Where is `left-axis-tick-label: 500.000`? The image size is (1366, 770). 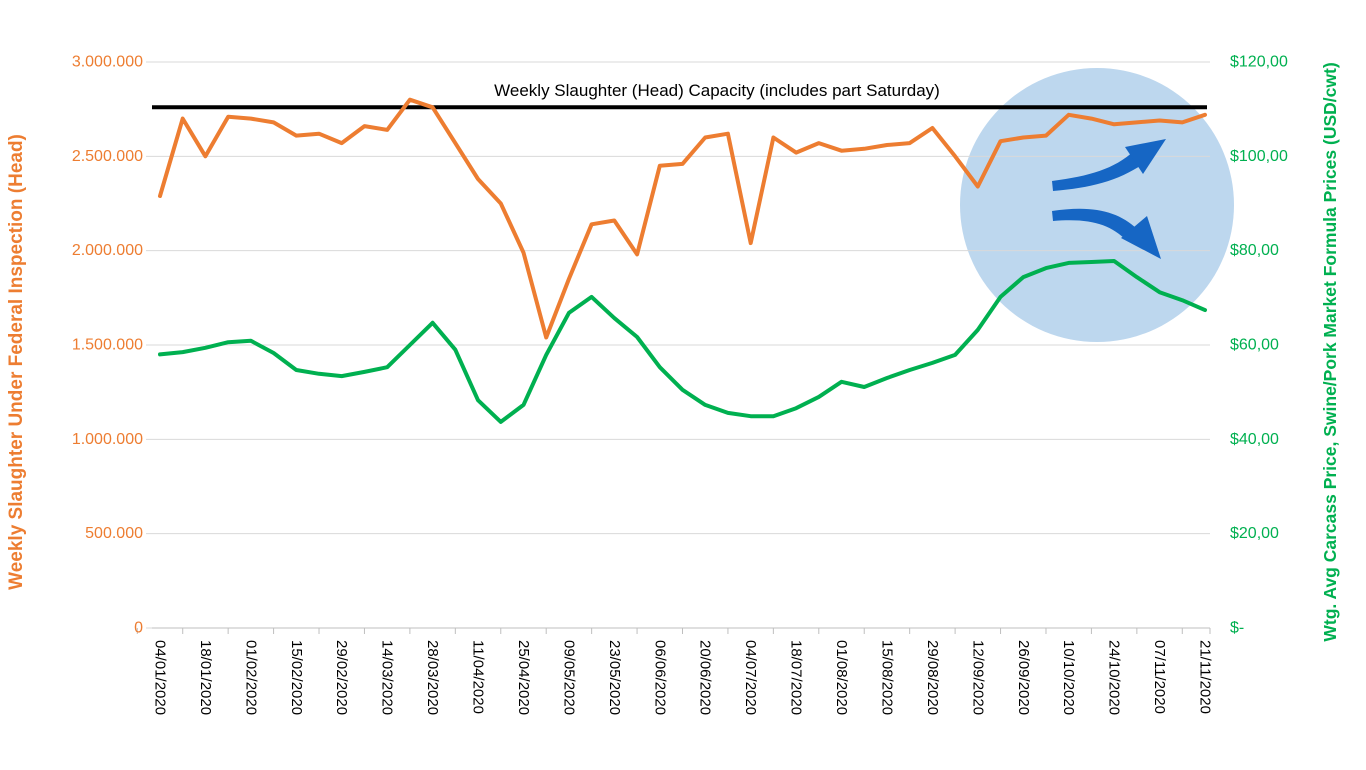
left-axis-tick-label: 500.000 is located at coordinates (114, 533).